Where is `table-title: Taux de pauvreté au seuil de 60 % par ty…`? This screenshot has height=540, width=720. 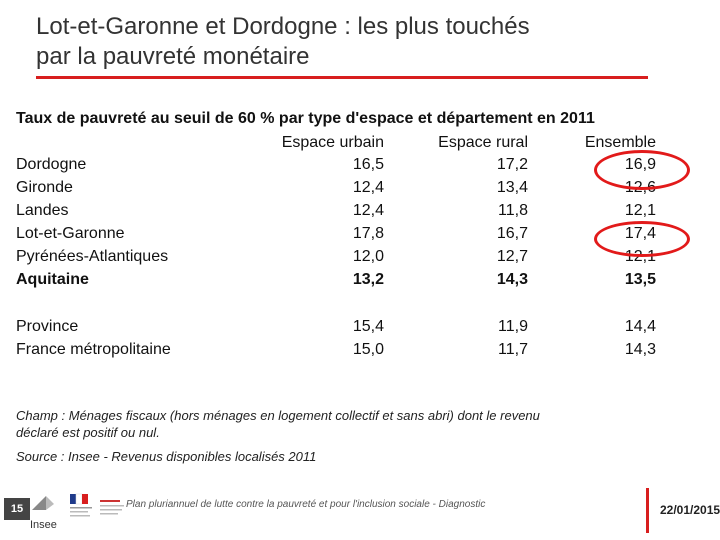
table-title: Taux de pauvreté au seuil de 60 % par ty… is located at coordinates (305, 118).